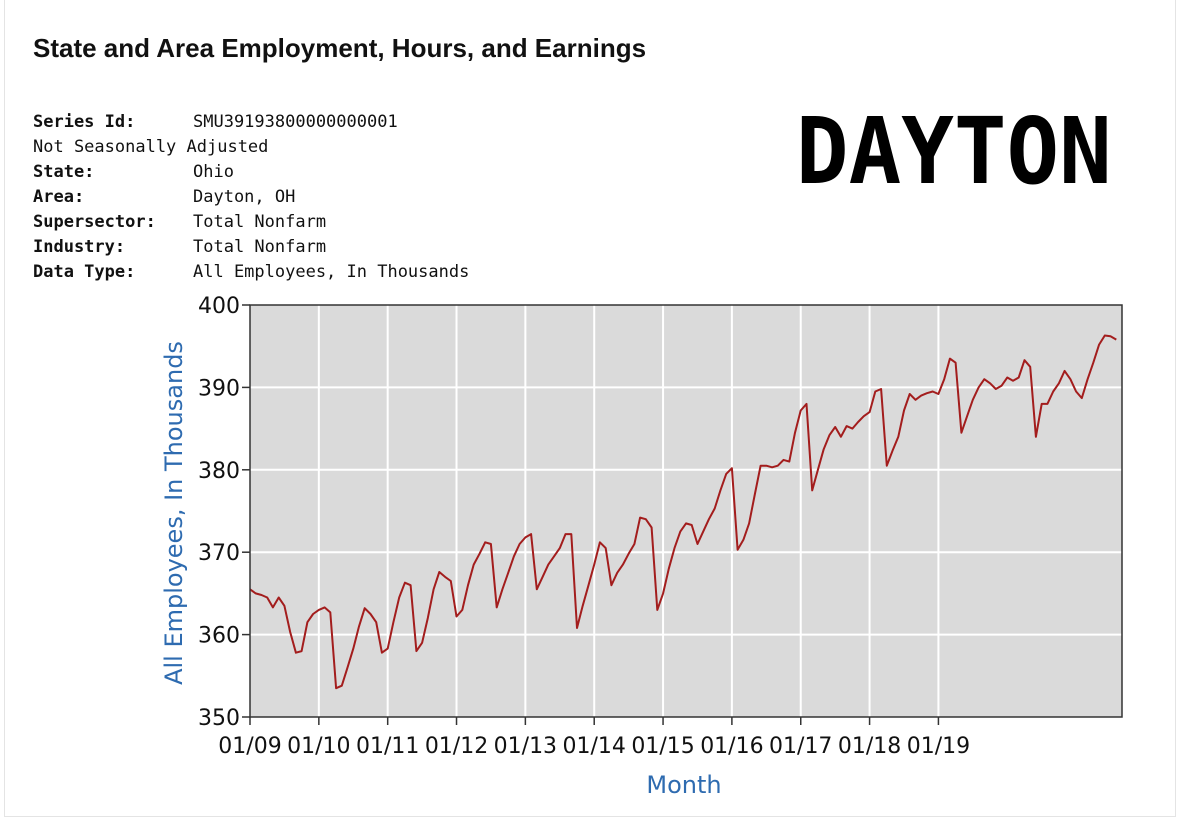 The width and height of the screenshot is (1183, 821). I want to click on area-row: Area: Dayton, OH, so click(251, 197).